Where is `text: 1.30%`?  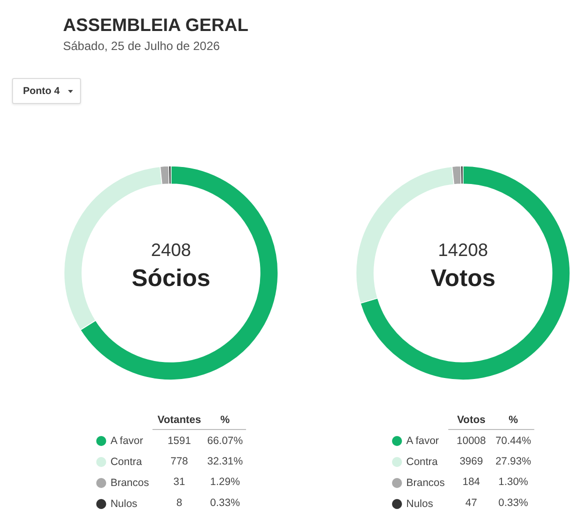
text: 1.30% is located at coordinates (513, 482).